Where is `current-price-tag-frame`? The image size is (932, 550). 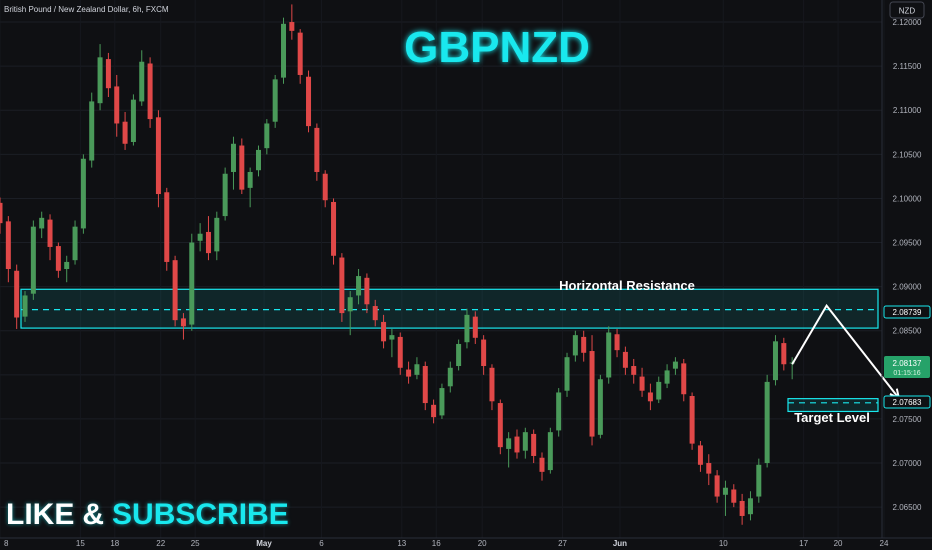
current-price-tag-frame is located at coordinates (907, 367).